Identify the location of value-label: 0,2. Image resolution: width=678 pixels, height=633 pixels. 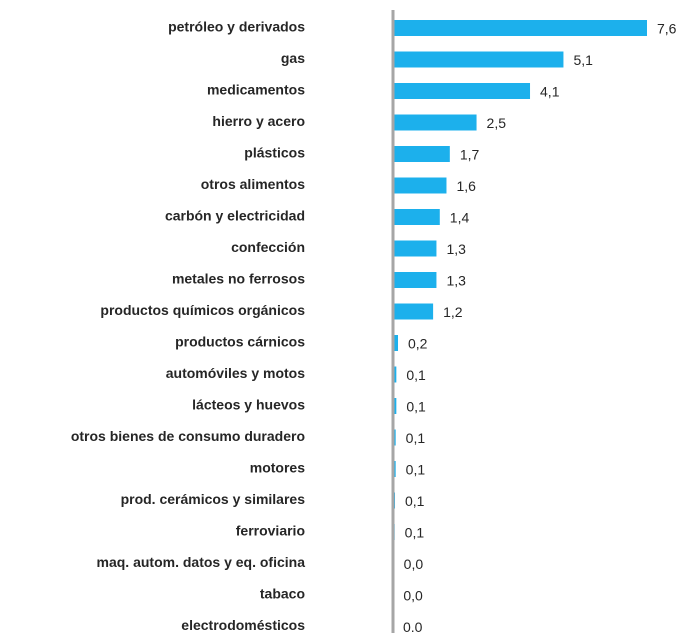
(418, 344).